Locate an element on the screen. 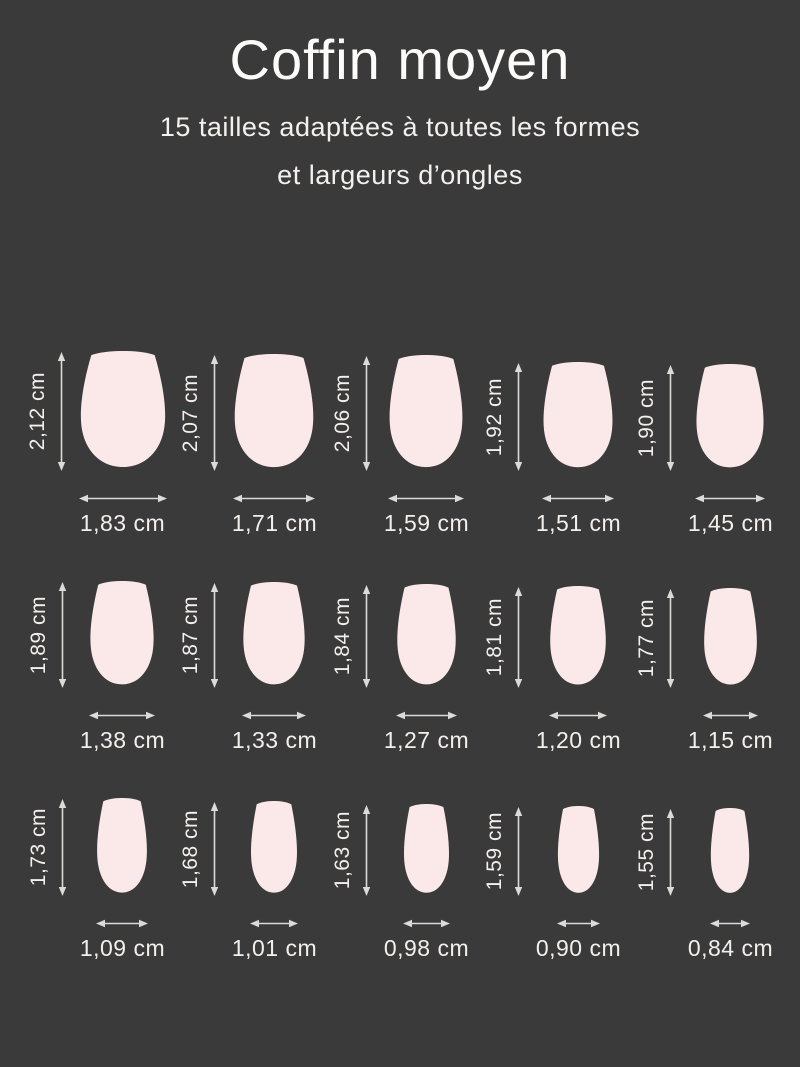 This screenshot has width=800, height=1067. nail-figure: 1,81 cm 1,20 cm is located at coordinates (552, 670).